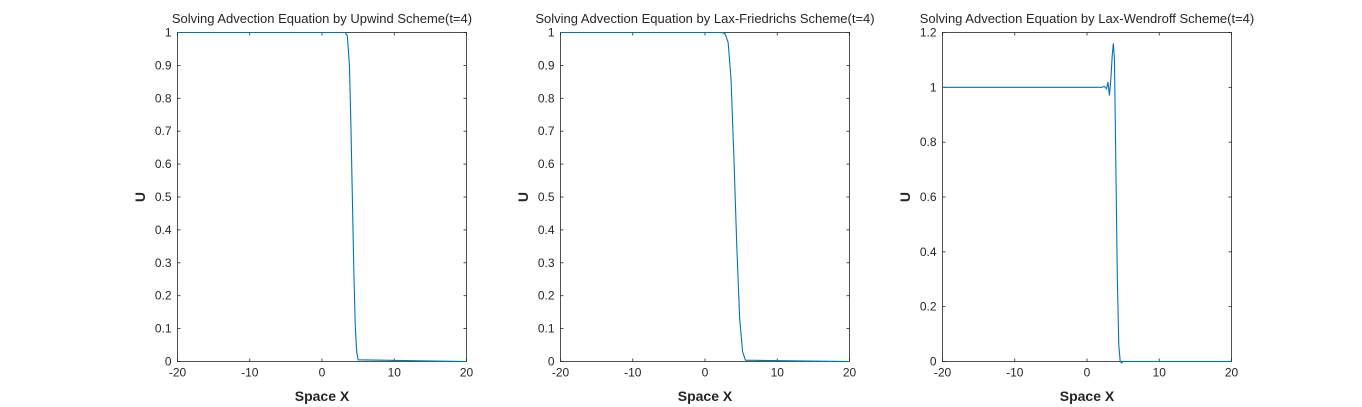 The height and width of the screenshot is (407, 1362). What do you see at coordinates (395, 373) in the screenshot?
I see `upwind-x-tick-label: 10` at bounding box center [395, 373].